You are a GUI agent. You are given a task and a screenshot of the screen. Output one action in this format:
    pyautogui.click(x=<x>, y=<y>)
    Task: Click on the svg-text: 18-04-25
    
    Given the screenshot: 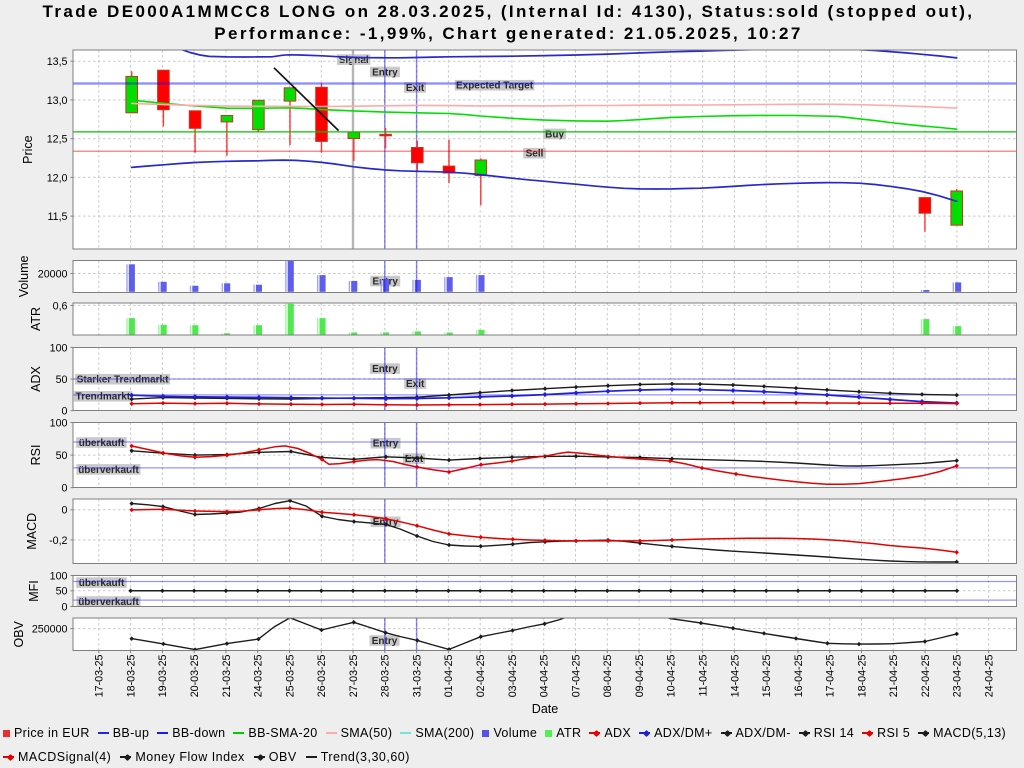 What is the action you would take?
    pyautogui.click(x=862, y=675)
    